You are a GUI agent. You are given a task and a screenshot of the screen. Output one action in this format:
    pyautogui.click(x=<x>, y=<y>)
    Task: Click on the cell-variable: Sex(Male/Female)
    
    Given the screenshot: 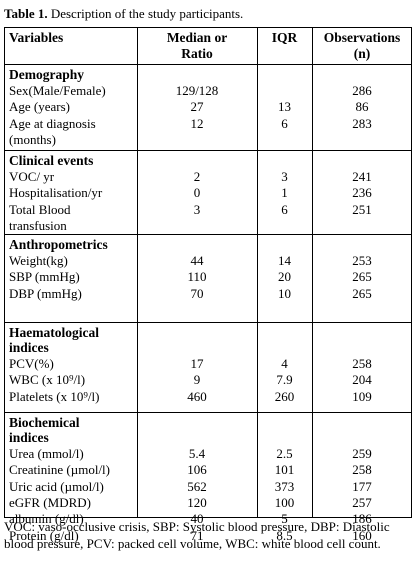 What is the action you would take?
    pyautogui.click(x=57, y=90)
    